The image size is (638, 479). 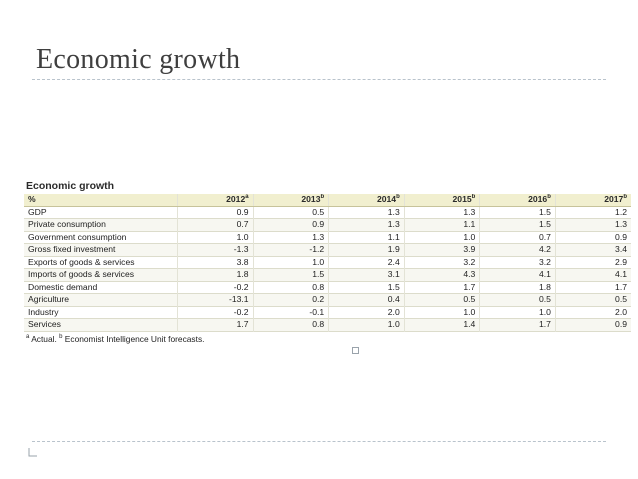 What do you see at coordinates (290, 249) in the screenshot?
I see `table-cell: -1.2` at bounding box center [290, 249].